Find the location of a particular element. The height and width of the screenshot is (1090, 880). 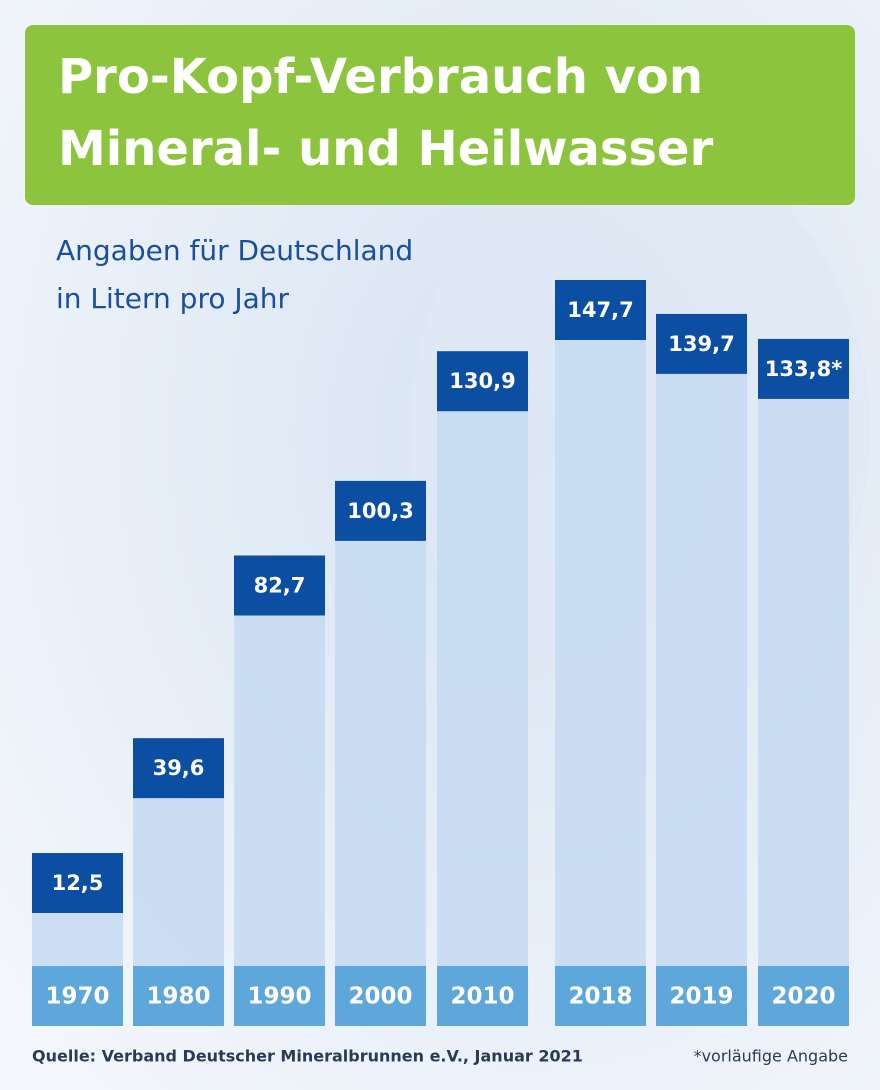

value-label: 100,3 is located at coordinates (380, 511).